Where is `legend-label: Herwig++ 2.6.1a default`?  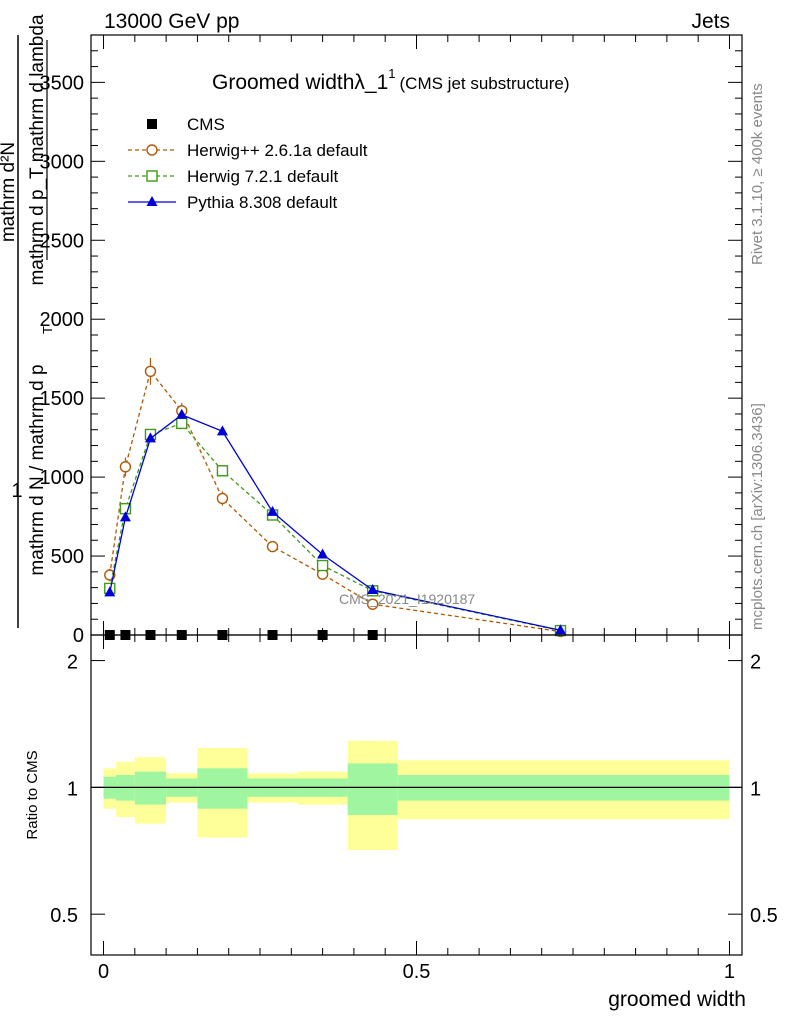
legend-label: Herwig++ 2.6.1a default is located at coordinates (277, 150).